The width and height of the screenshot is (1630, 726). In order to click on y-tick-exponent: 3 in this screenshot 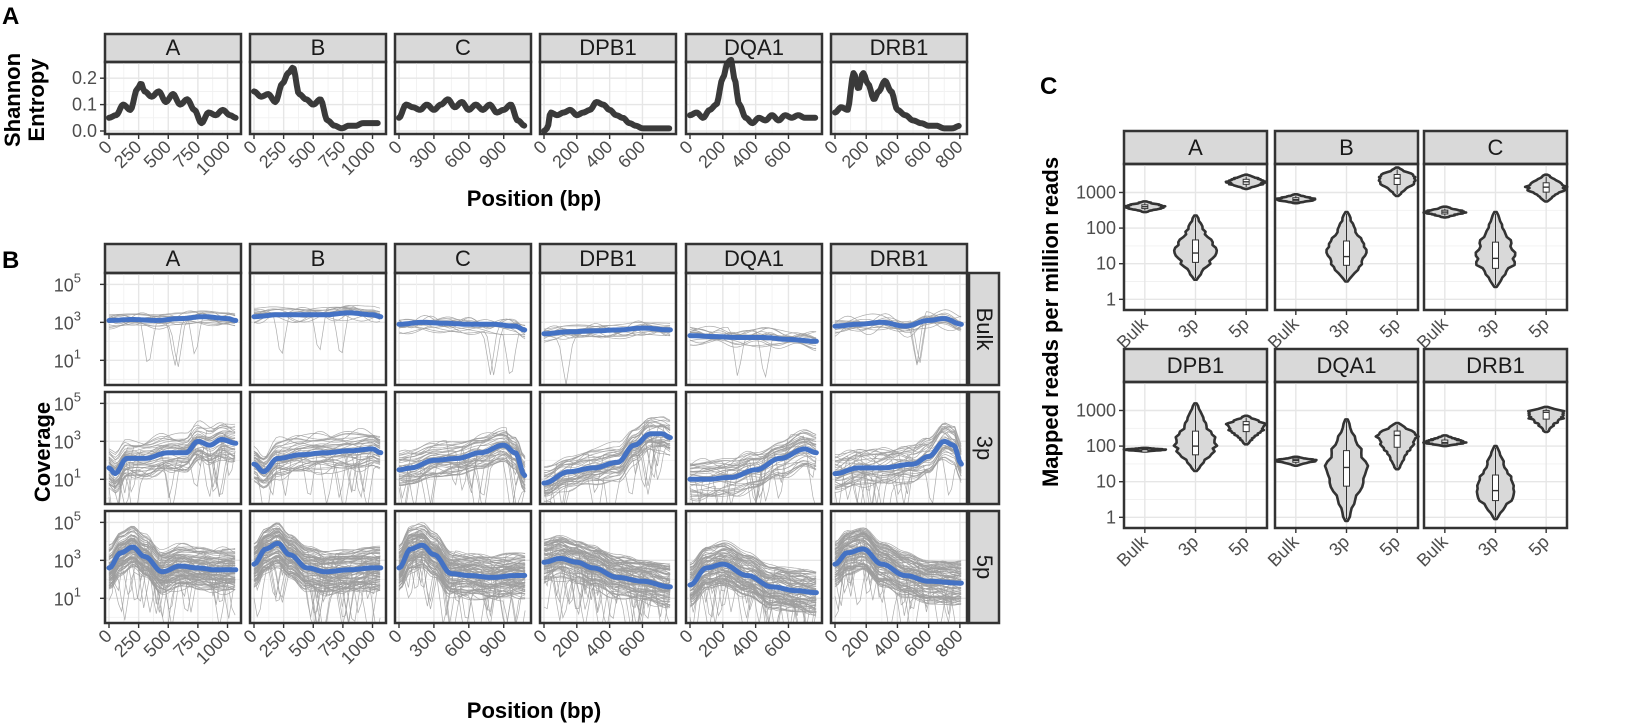, I will do `click(77, 434)`.